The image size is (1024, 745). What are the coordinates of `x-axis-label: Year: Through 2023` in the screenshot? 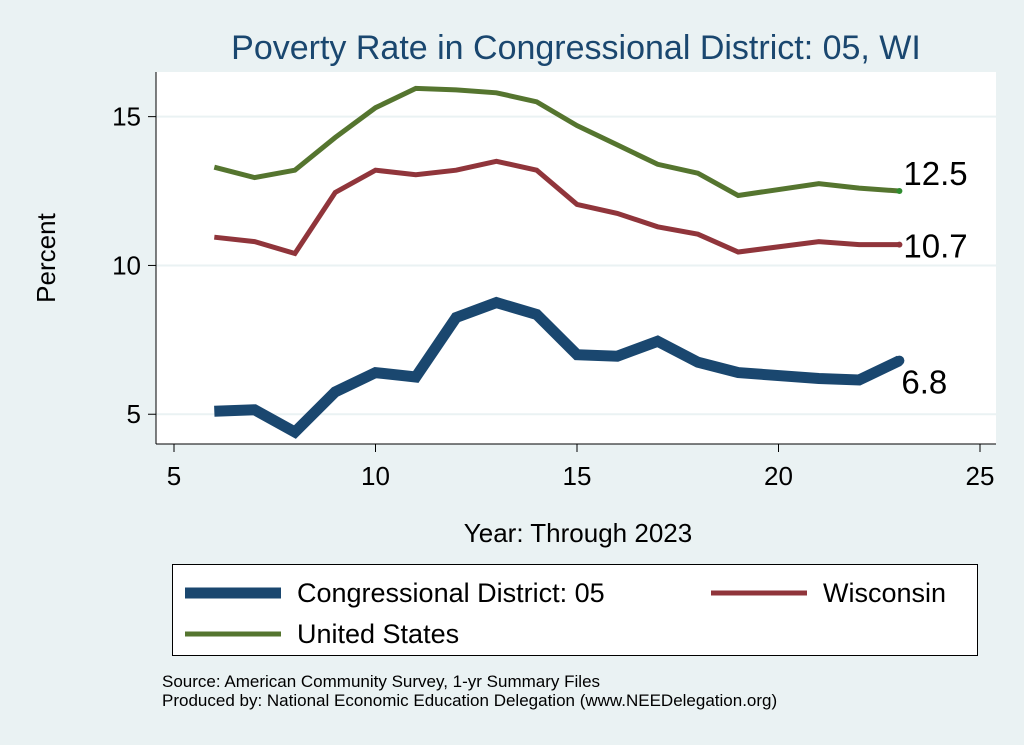 It's located at (578, 533).